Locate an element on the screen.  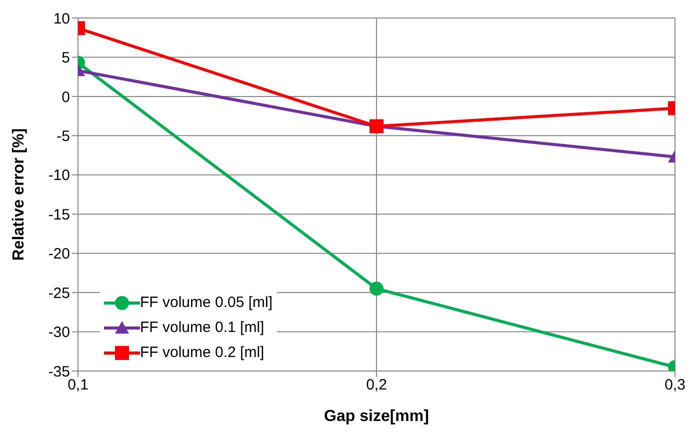
y-axis-title: Relative error [%] is located at coordinates (19, 194).